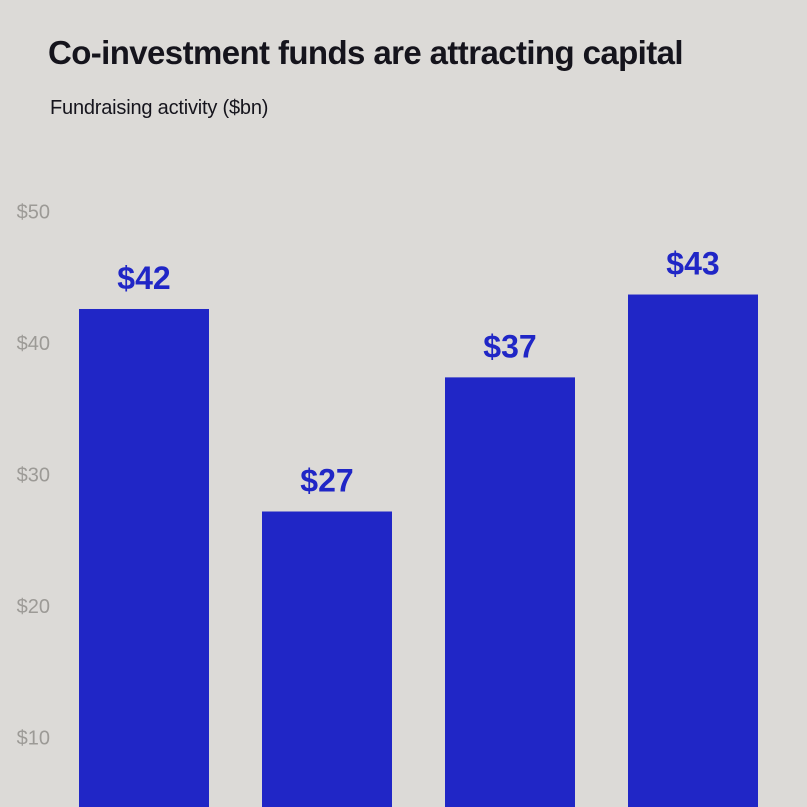 The width and height of the screenshot is (807, 807). I want to click on y-tick-label: $10, so click(33, 738).